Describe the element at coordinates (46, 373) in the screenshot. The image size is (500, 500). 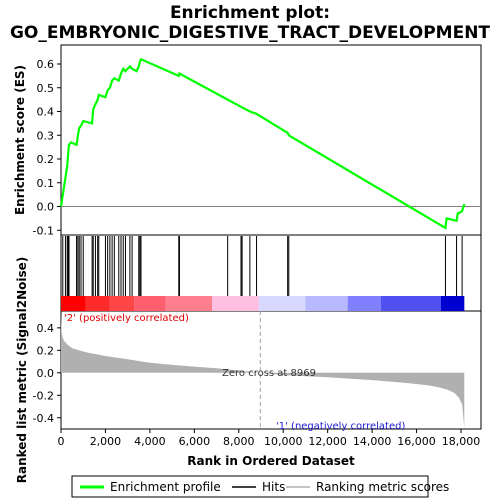
I see `metric-y-tick-label: 0.0` at that location.